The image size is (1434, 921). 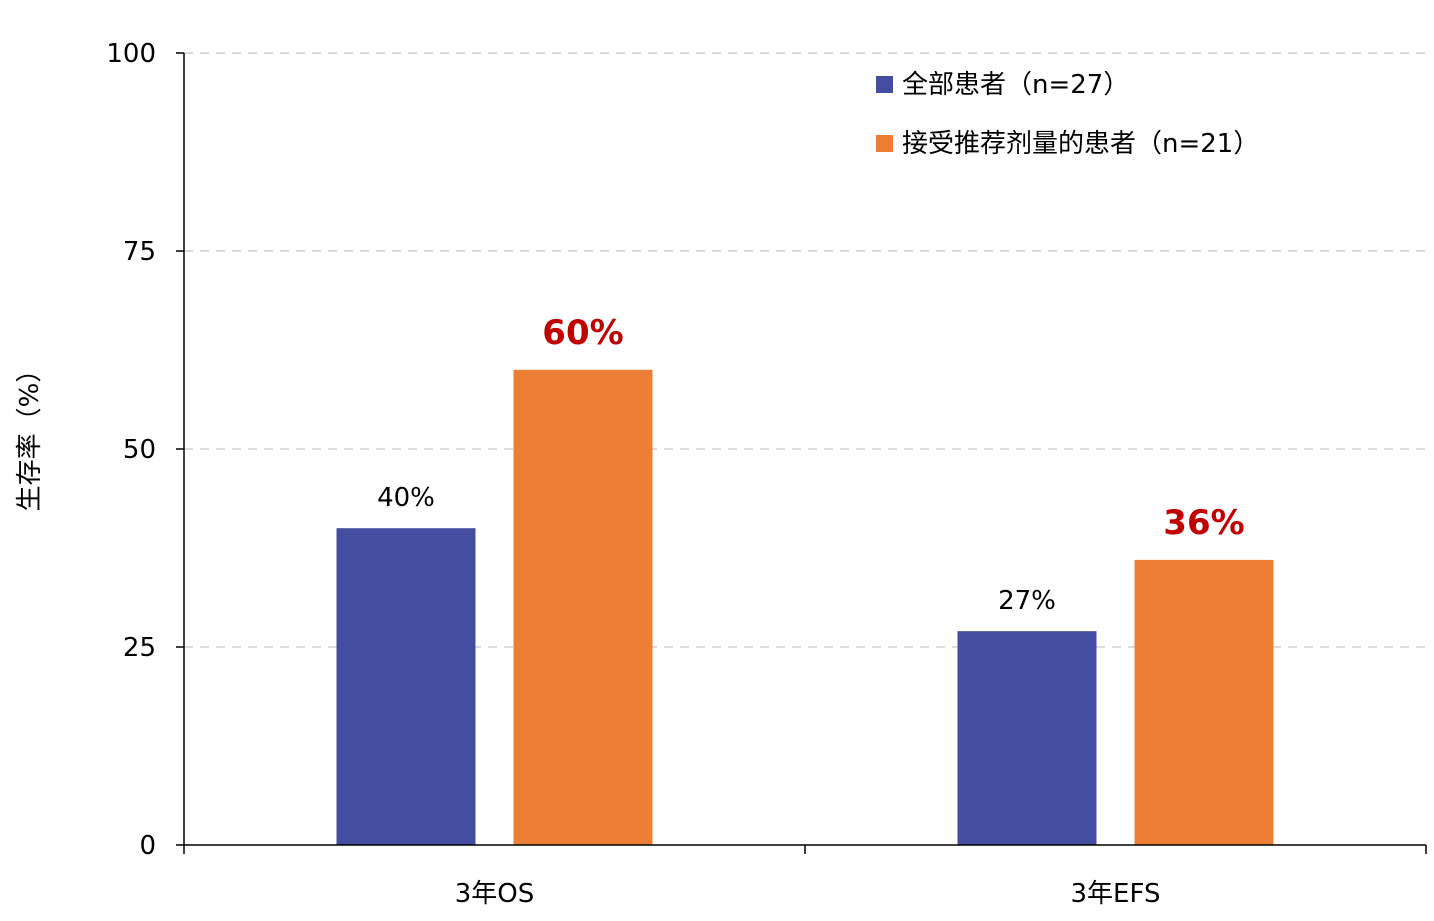 I want to click on x-category-label: 3年EFS, so click(x=1116, y=894).